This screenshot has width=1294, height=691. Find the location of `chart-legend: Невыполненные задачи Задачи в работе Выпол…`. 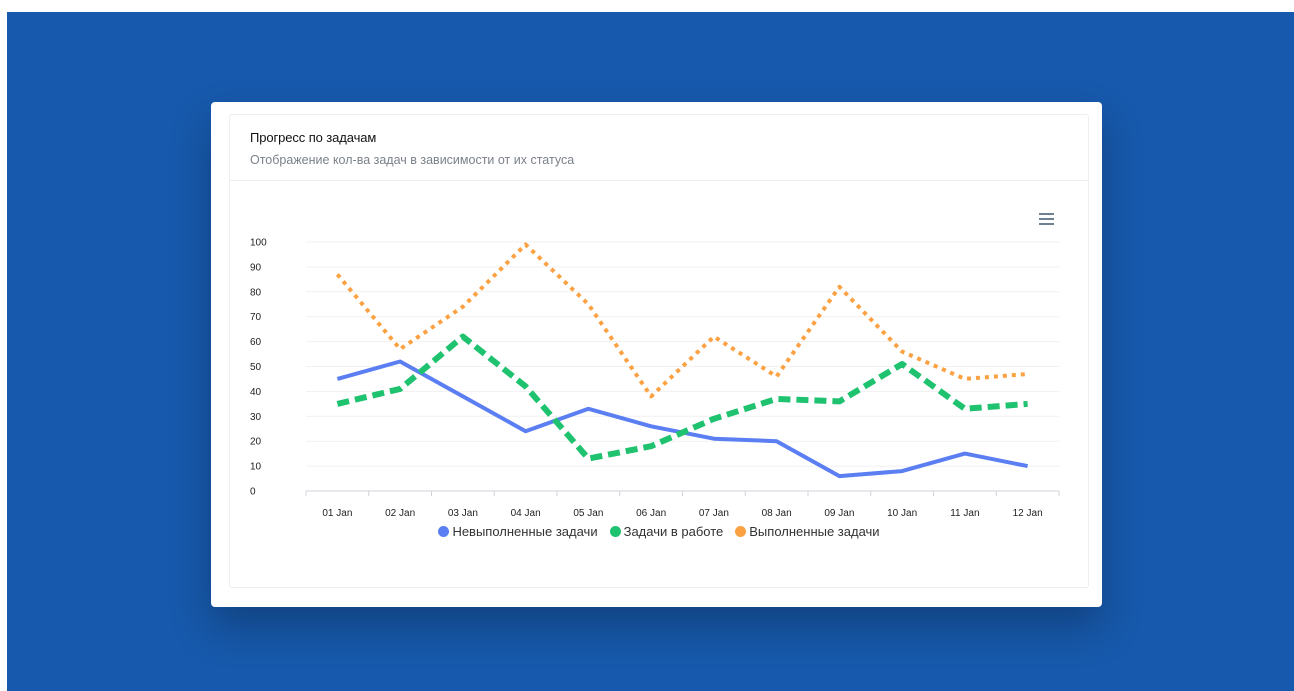

chart-legend: Невыполненные задачи Задачи в работе Выпол… is located at coordinates (659, 531).